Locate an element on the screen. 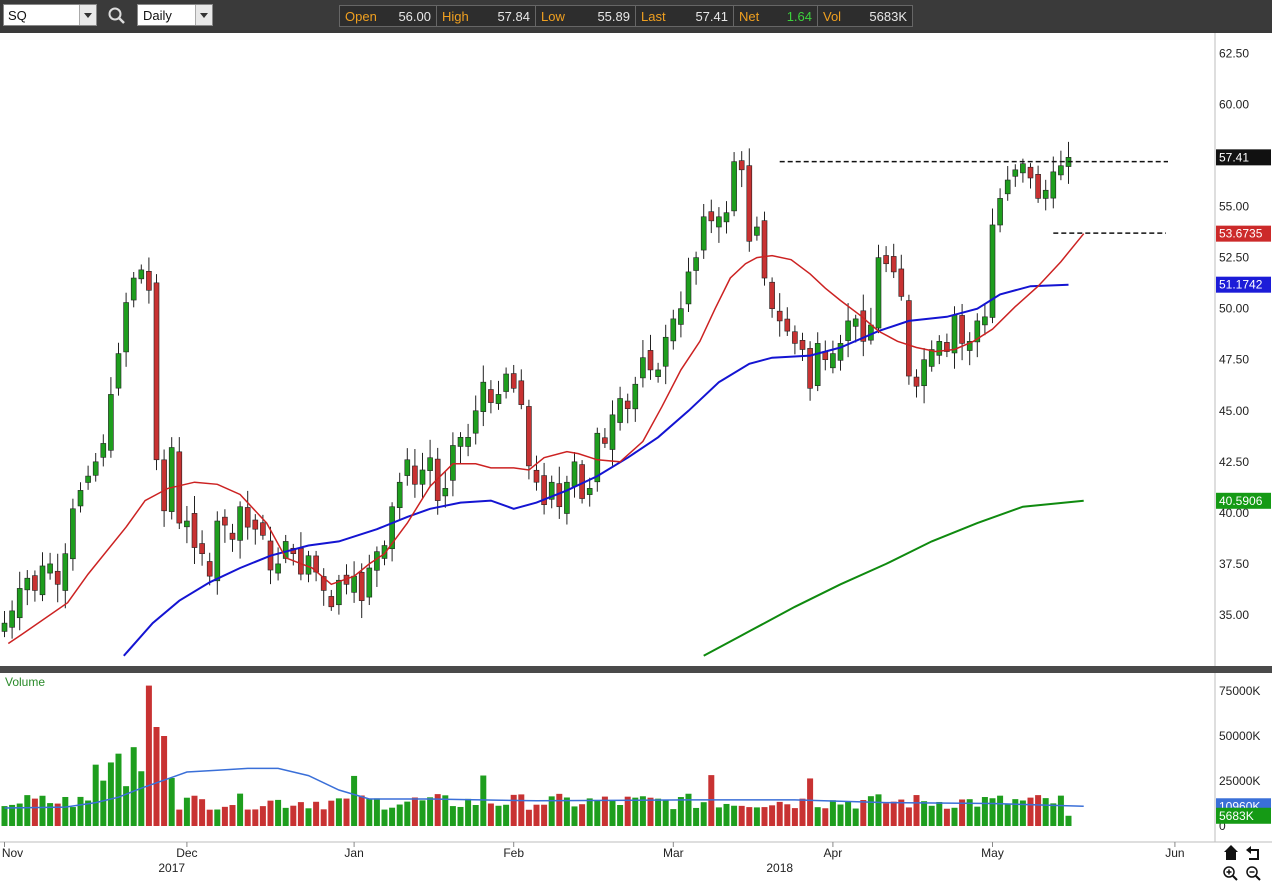 Image resolution: width=1272 pixels, height=883 pixels. quote-low-value: 55.89 is located at coordinates (613, 16).